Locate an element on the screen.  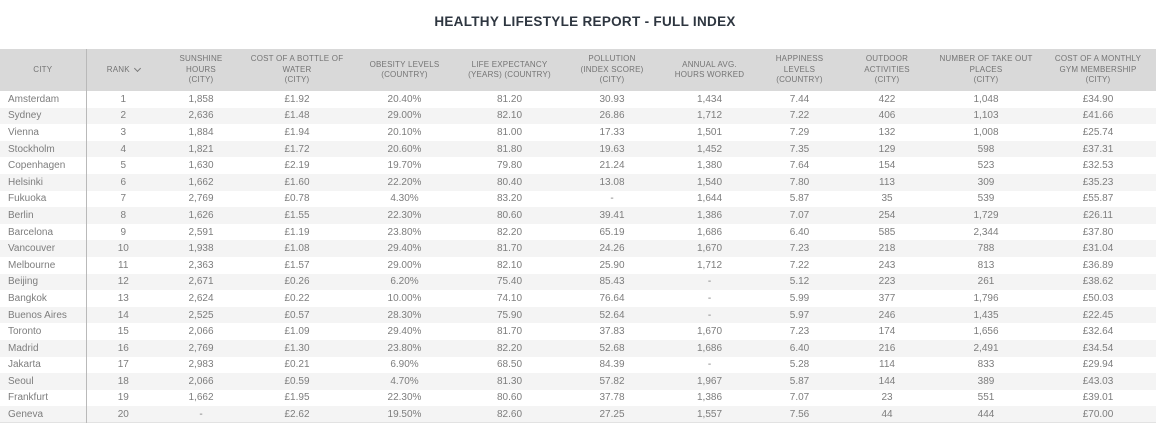
data-cell: 25.90 is located at coordinates (612, 265).